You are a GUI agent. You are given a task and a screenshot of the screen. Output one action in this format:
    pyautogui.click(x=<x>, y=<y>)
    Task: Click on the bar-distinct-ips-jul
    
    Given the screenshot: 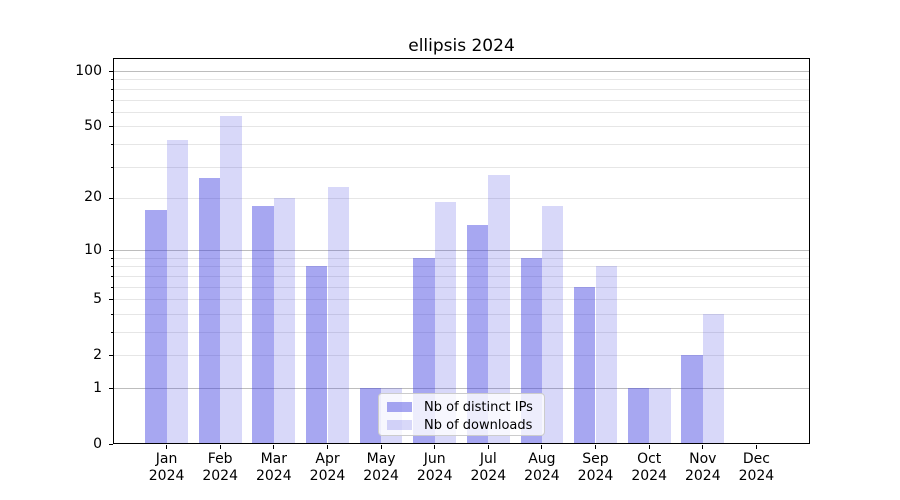 What is the action you would take?
    pyautogui.click(x=477, y=334)
    